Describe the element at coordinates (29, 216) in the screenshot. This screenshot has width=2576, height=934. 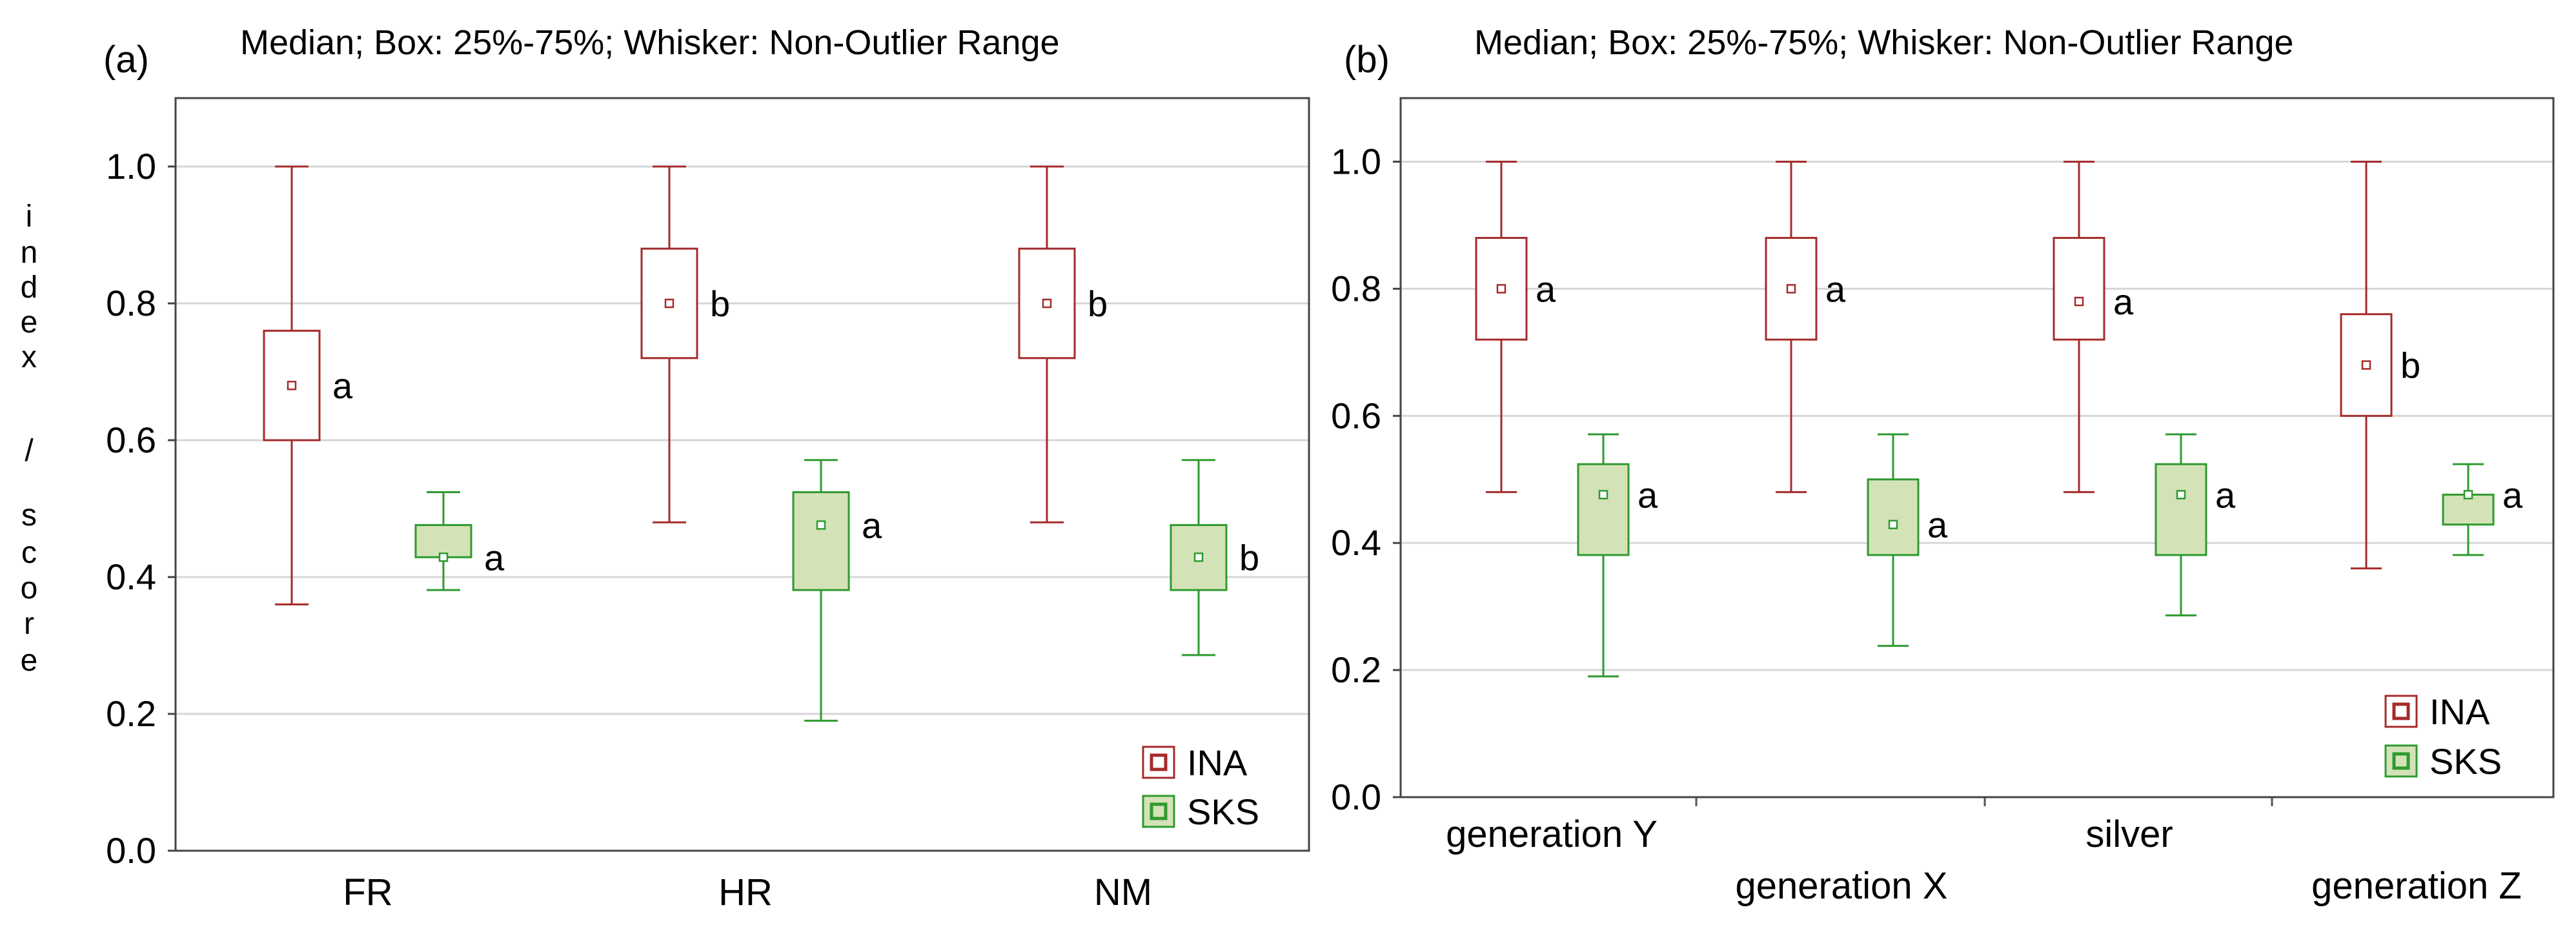
I see `y-axis-label-letter: i` at that location.